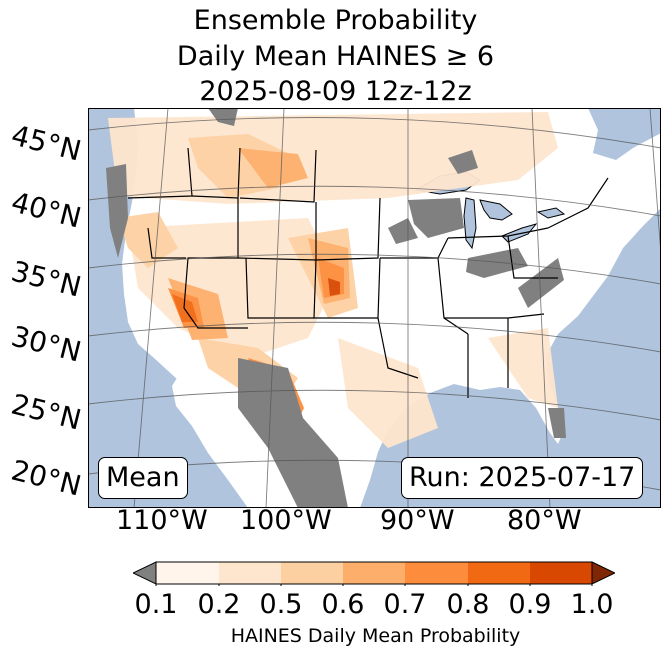 The image size is (671, 658). I want to click on lon-label-100w: 100°W, so click(286, 520).